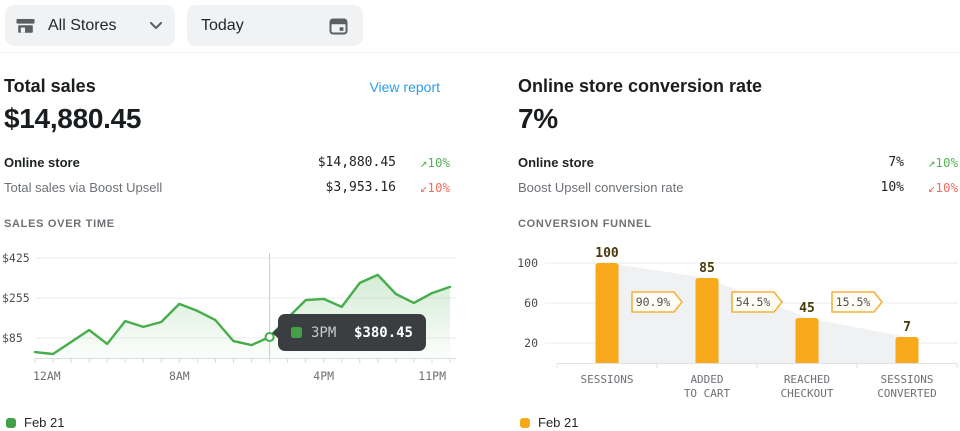 The image size is (960, 431). I want to click on date-selector-button: Today, so click(275, 25).